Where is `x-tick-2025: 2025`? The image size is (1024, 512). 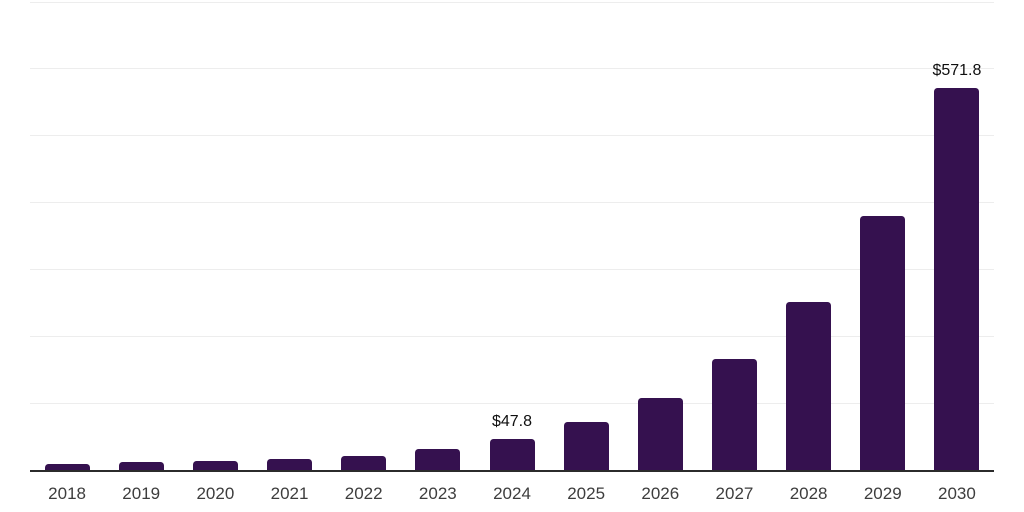 x-tick-2025: 2025 is located at coordinates (586, 493).